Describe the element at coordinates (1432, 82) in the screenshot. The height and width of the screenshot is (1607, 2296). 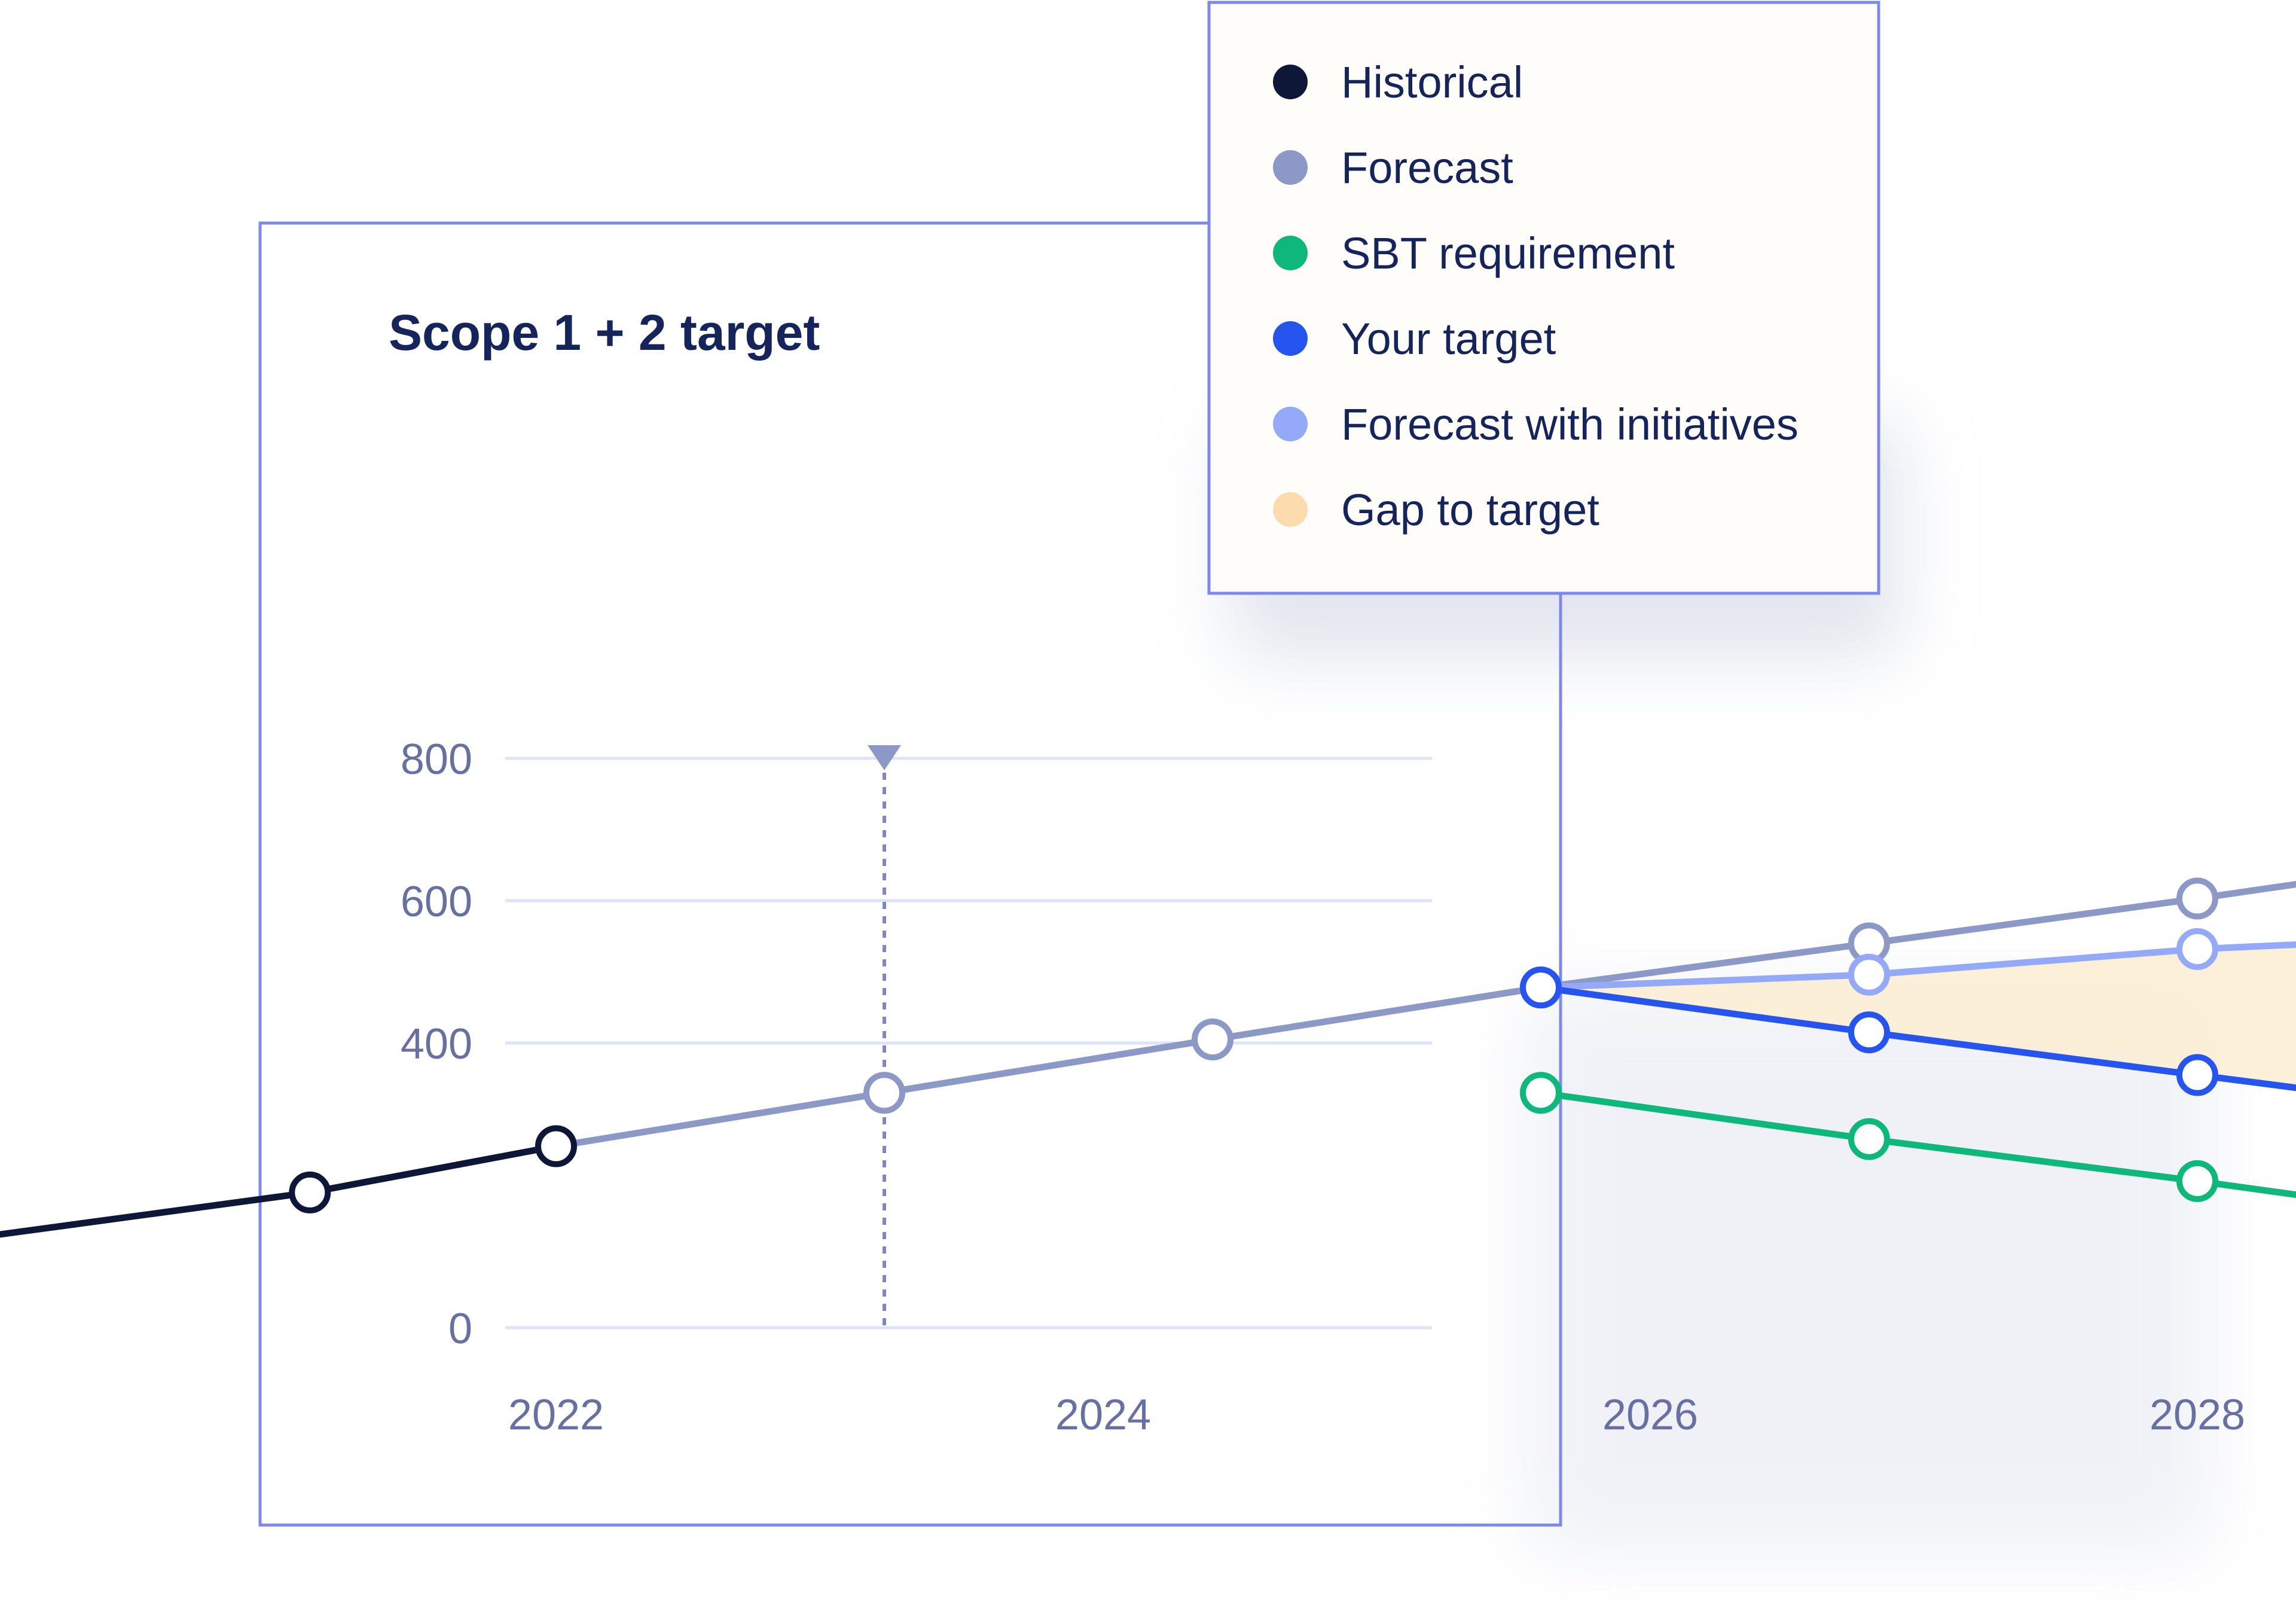
I see `legend-label-historical: Historical` at that location.